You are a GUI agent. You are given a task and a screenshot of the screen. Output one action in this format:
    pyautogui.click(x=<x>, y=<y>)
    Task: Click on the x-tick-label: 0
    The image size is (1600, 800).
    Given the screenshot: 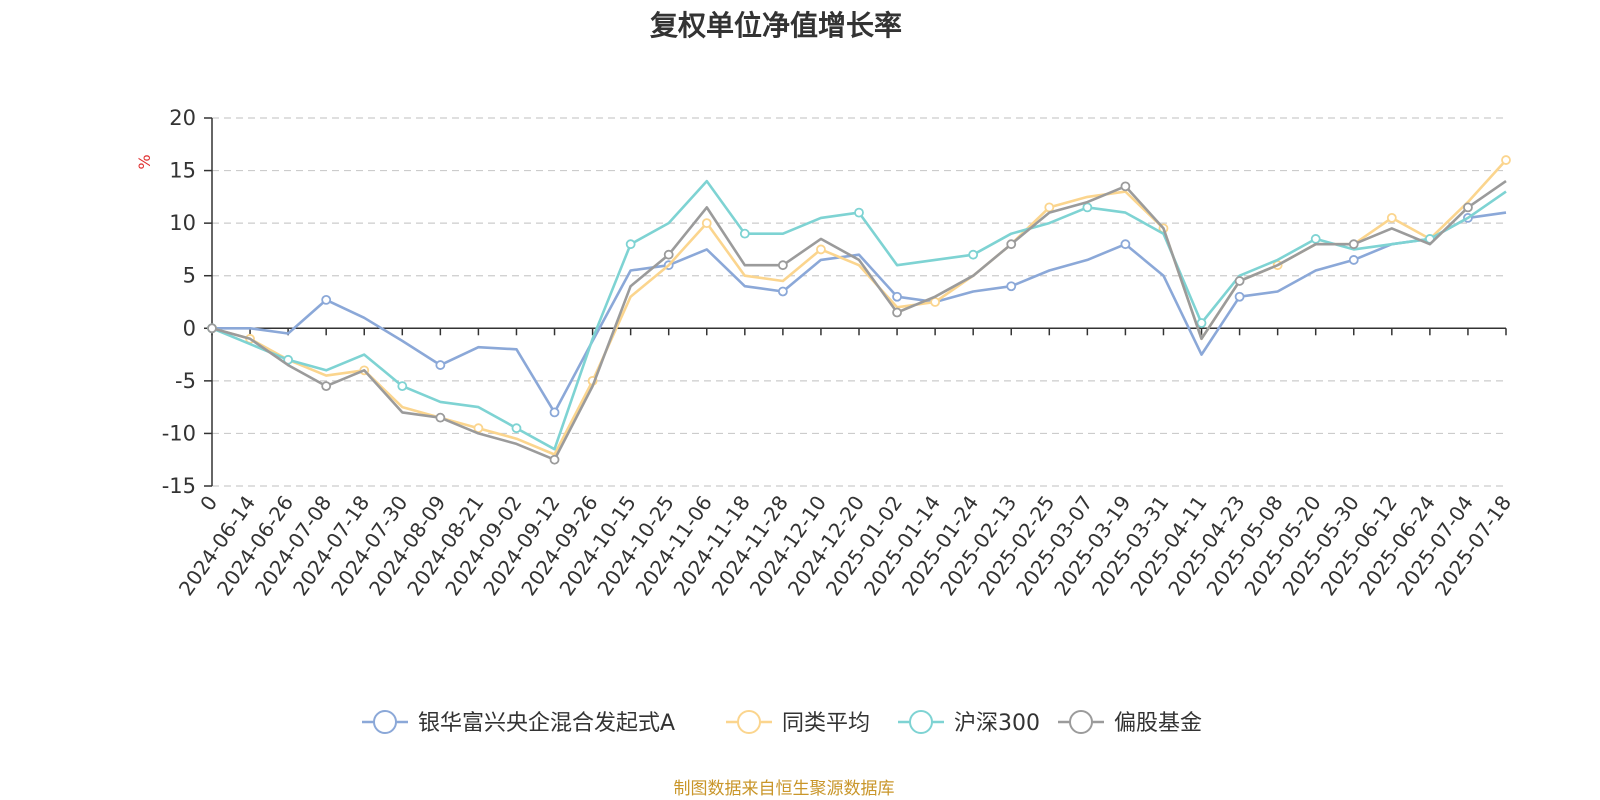 What is the action you would take?
    pyautogui.click(x=208, y=503)
    